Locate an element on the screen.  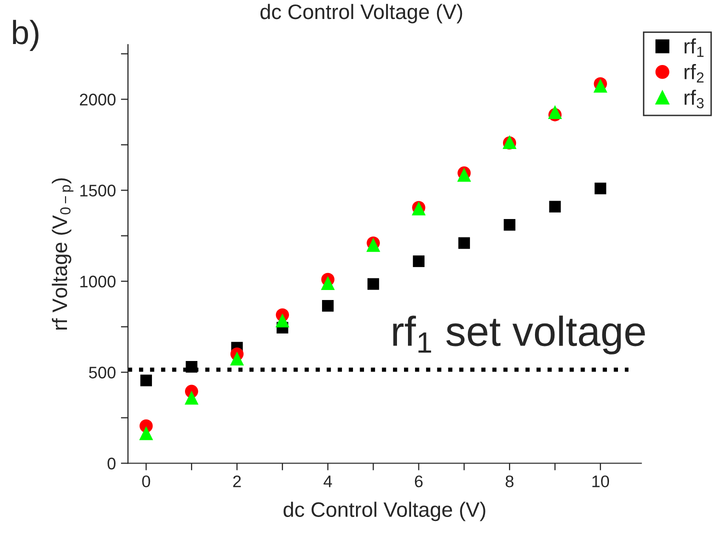
x-tick-label: 8 is located at coordinates (510, 481).